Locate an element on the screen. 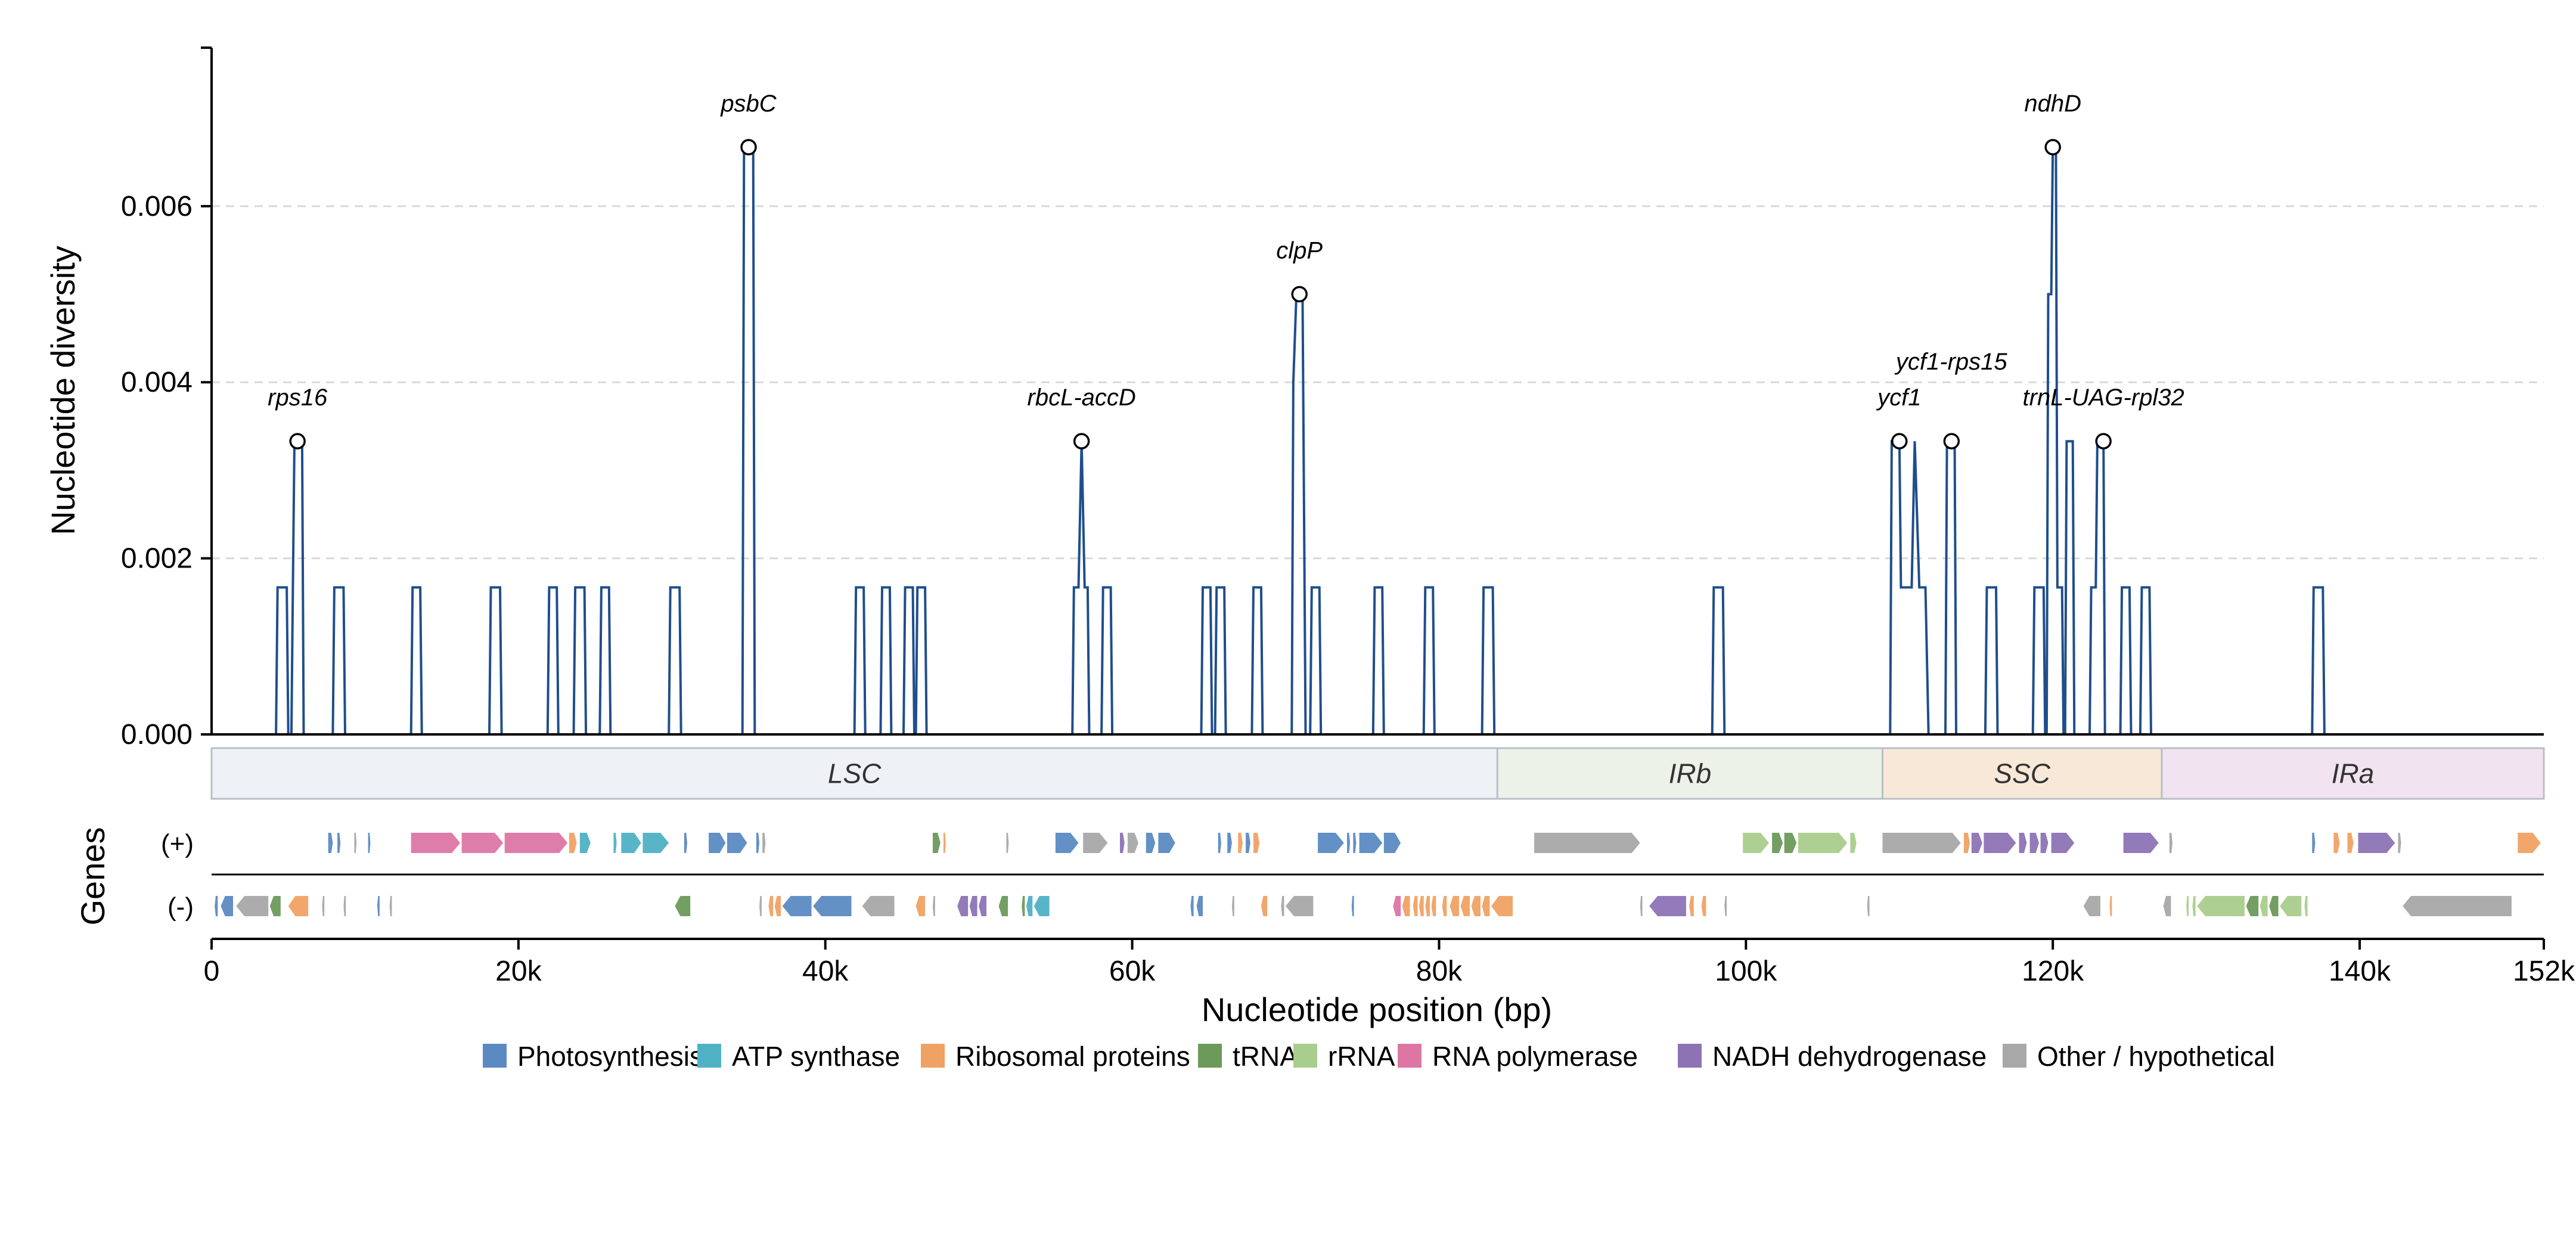  strand-label-plus: (+) is located at coordinates (177, 844).